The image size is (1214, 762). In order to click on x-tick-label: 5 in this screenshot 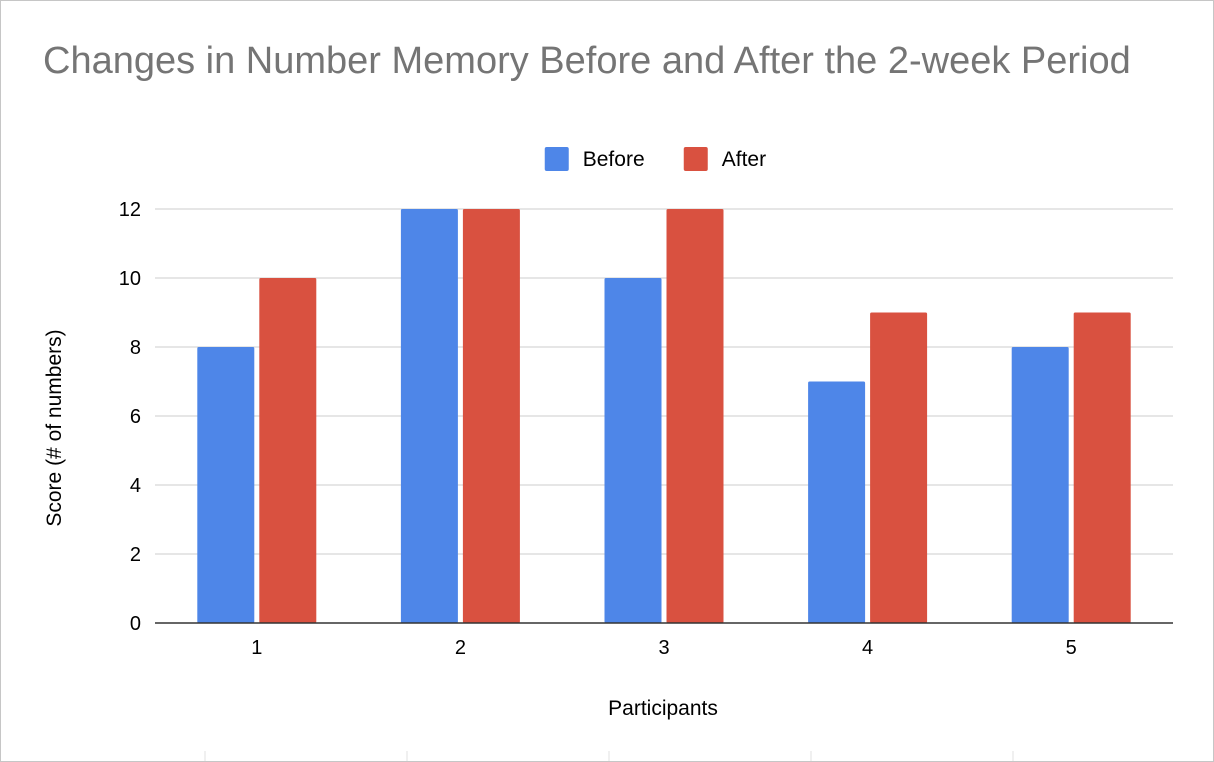, I will do `click(1071, 648)`.